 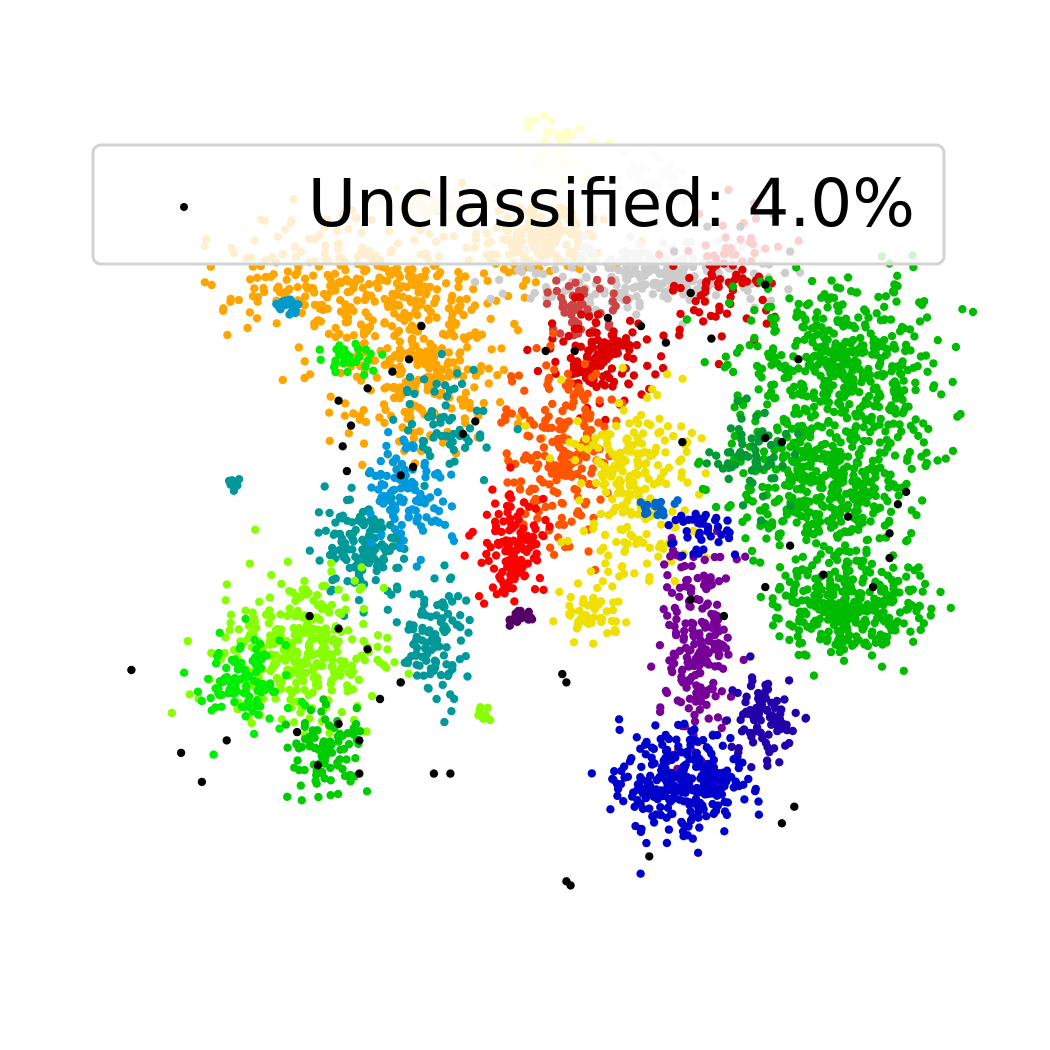 What do you see at coordinates (518, 204) in the screenshot?
I see `legend: Unclassified: 4.0%` at bounding box center [518, 204].